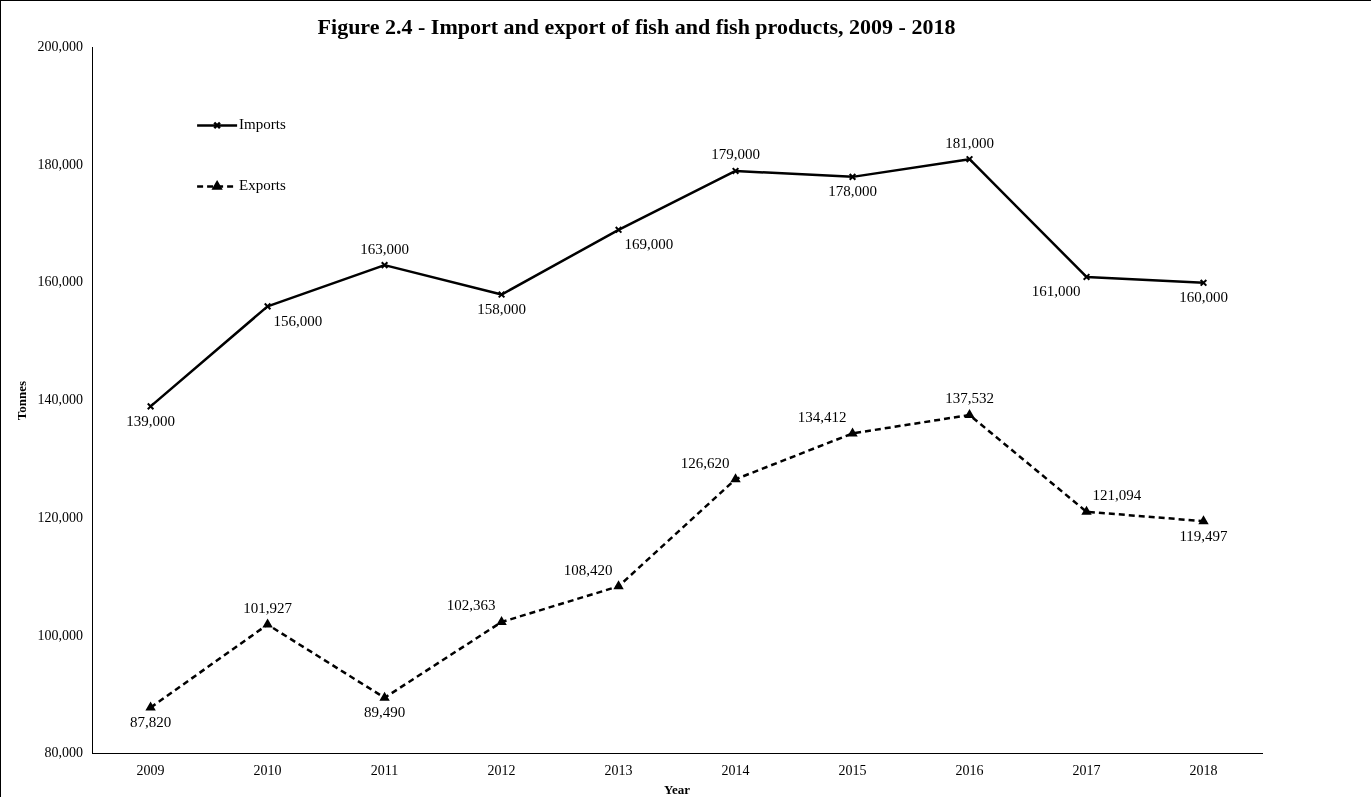 Image resolution: width=1372 pixels, height=798 pixels. Describe the element at coordinates (60, 517) in the screenshot. I see `y-tick-label: 120,000` at that location.